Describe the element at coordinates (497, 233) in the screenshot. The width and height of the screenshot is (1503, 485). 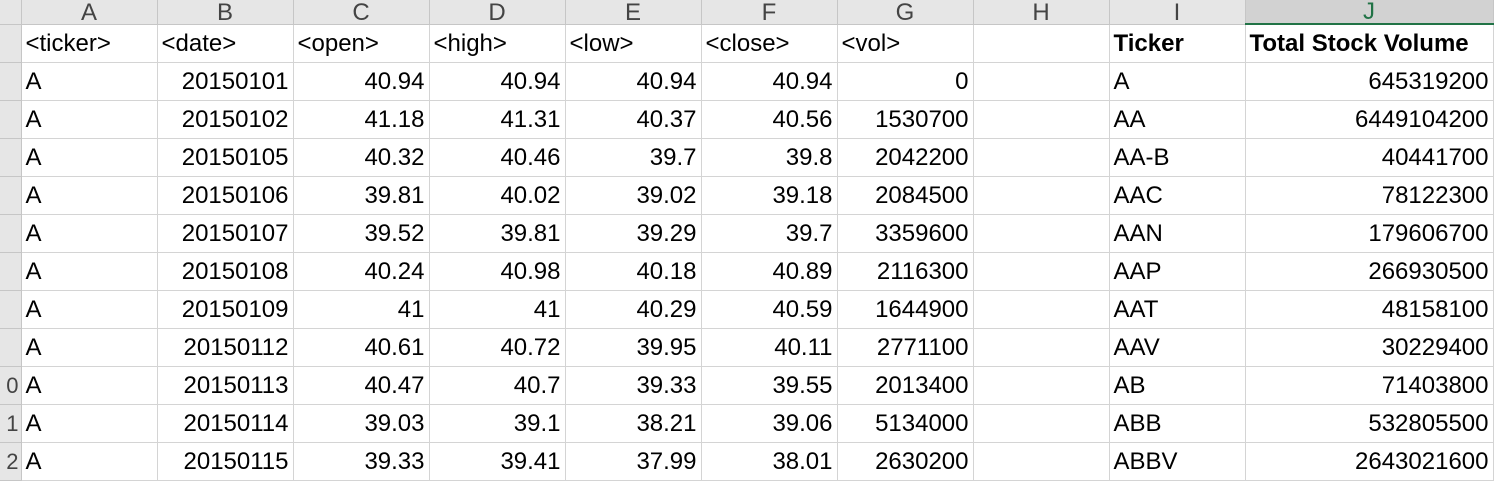
I see `cell-d: 39.81` at that location.